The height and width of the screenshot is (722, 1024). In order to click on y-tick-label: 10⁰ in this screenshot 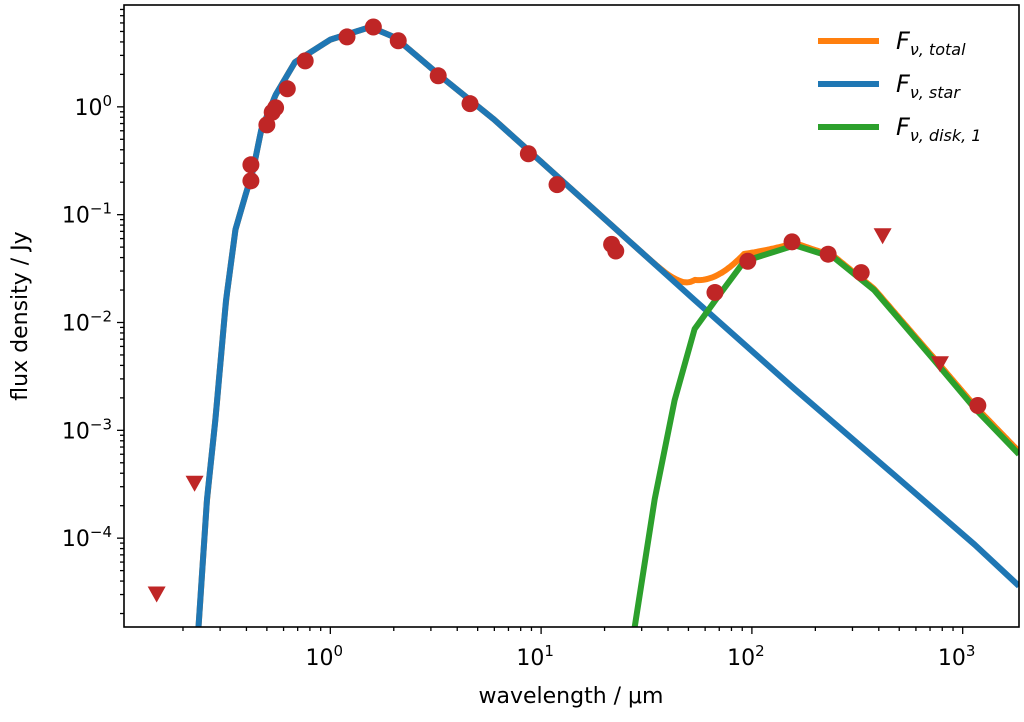, I will do `click(93, 106)`.